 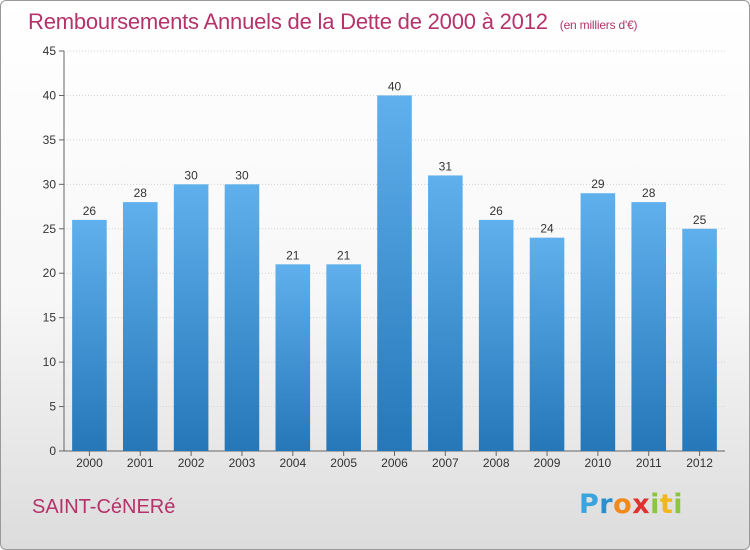 I want to click on y-tick-label: 15, so click(x=50, y=318).